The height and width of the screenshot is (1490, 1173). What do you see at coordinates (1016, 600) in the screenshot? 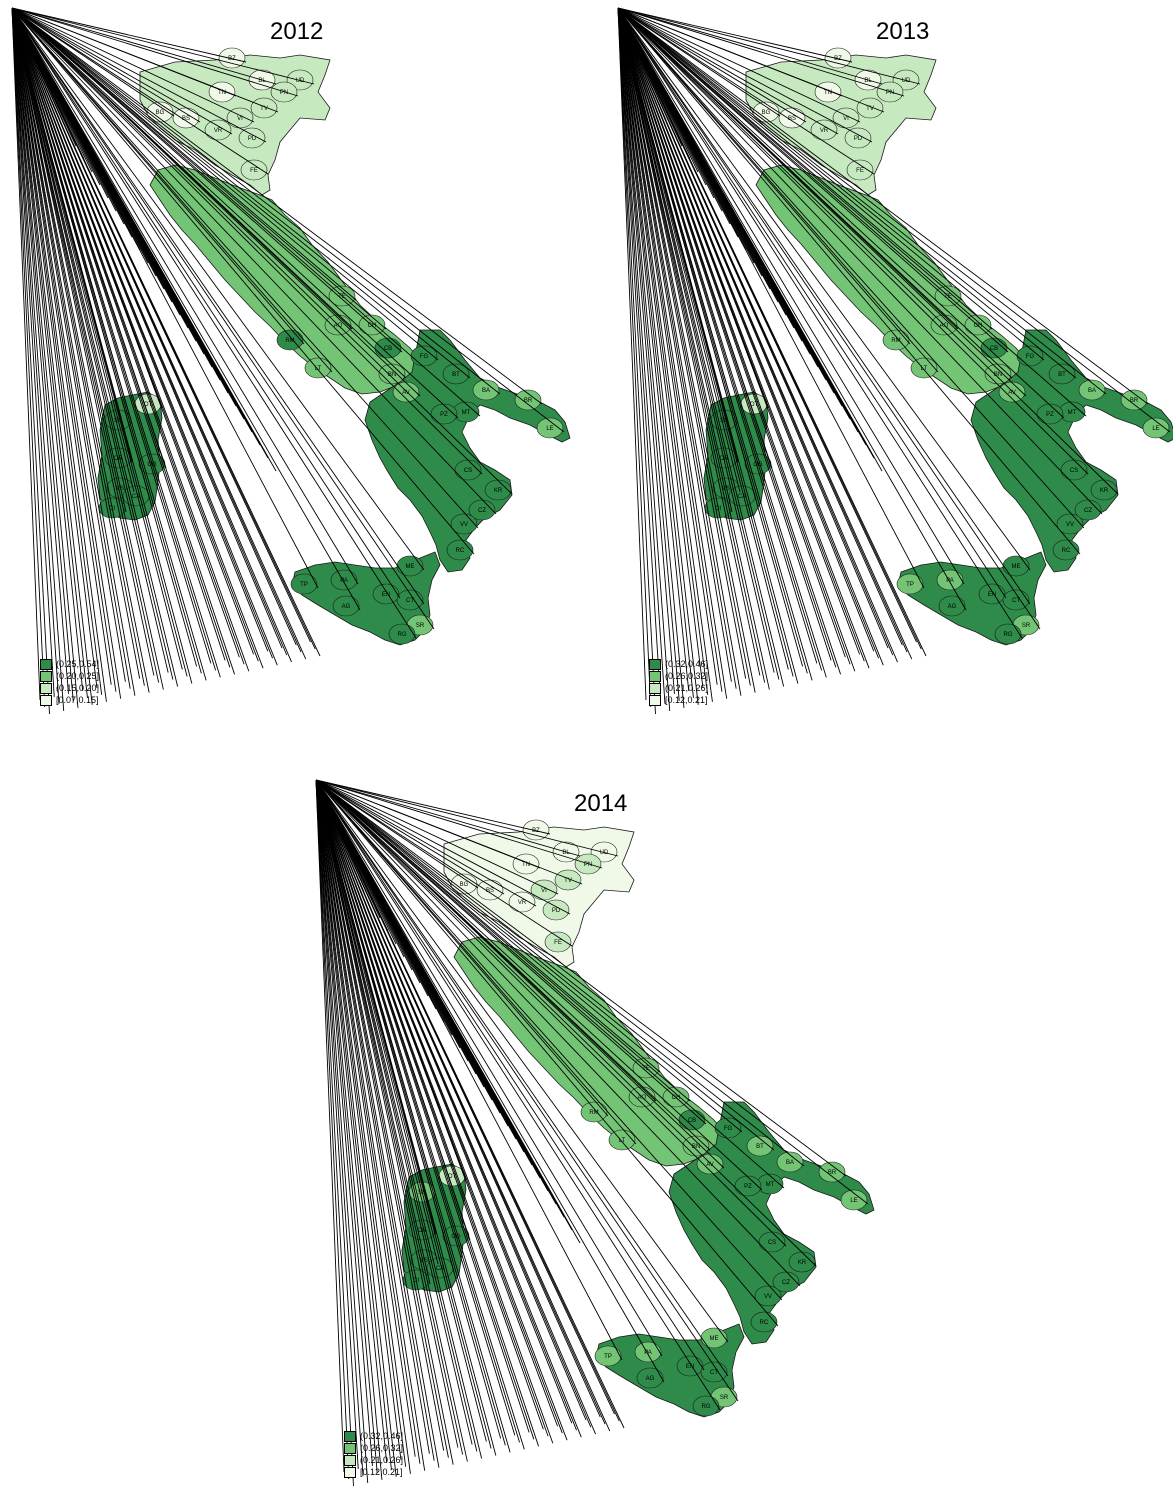
I see `province-ct` at bounding box center [1016, 600].